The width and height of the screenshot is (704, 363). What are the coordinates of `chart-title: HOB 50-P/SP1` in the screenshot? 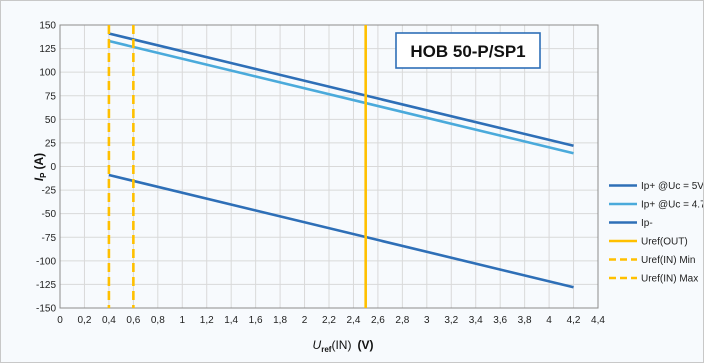 It's located at (467, 51).